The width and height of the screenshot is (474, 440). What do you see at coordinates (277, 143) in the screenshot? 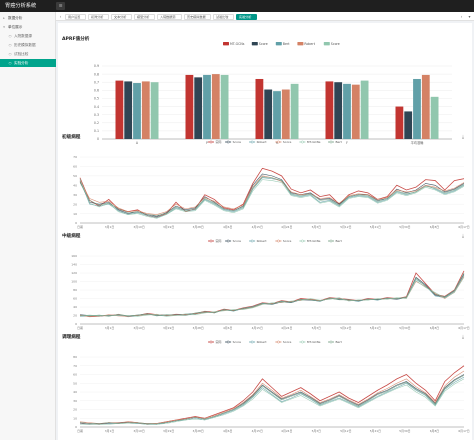
I see `x-tick-label: R` at bounding box center [277, 143].